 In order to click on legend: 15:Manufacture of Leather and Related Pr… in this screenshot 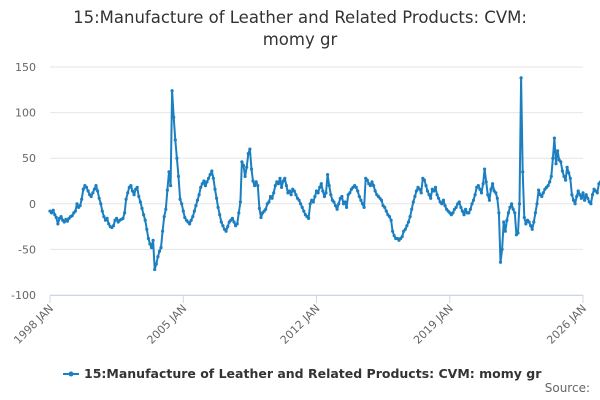, I will do `click(302, 373)`.